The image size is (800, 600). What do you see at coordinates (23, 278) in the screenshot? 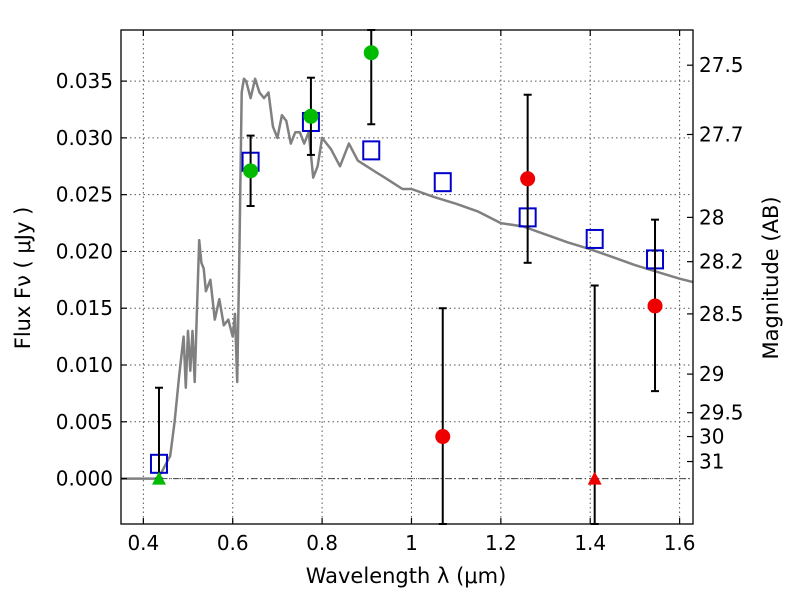
I see `y-axis-label: Flux Fν ( μJy )` at bounding box center [23, 278].